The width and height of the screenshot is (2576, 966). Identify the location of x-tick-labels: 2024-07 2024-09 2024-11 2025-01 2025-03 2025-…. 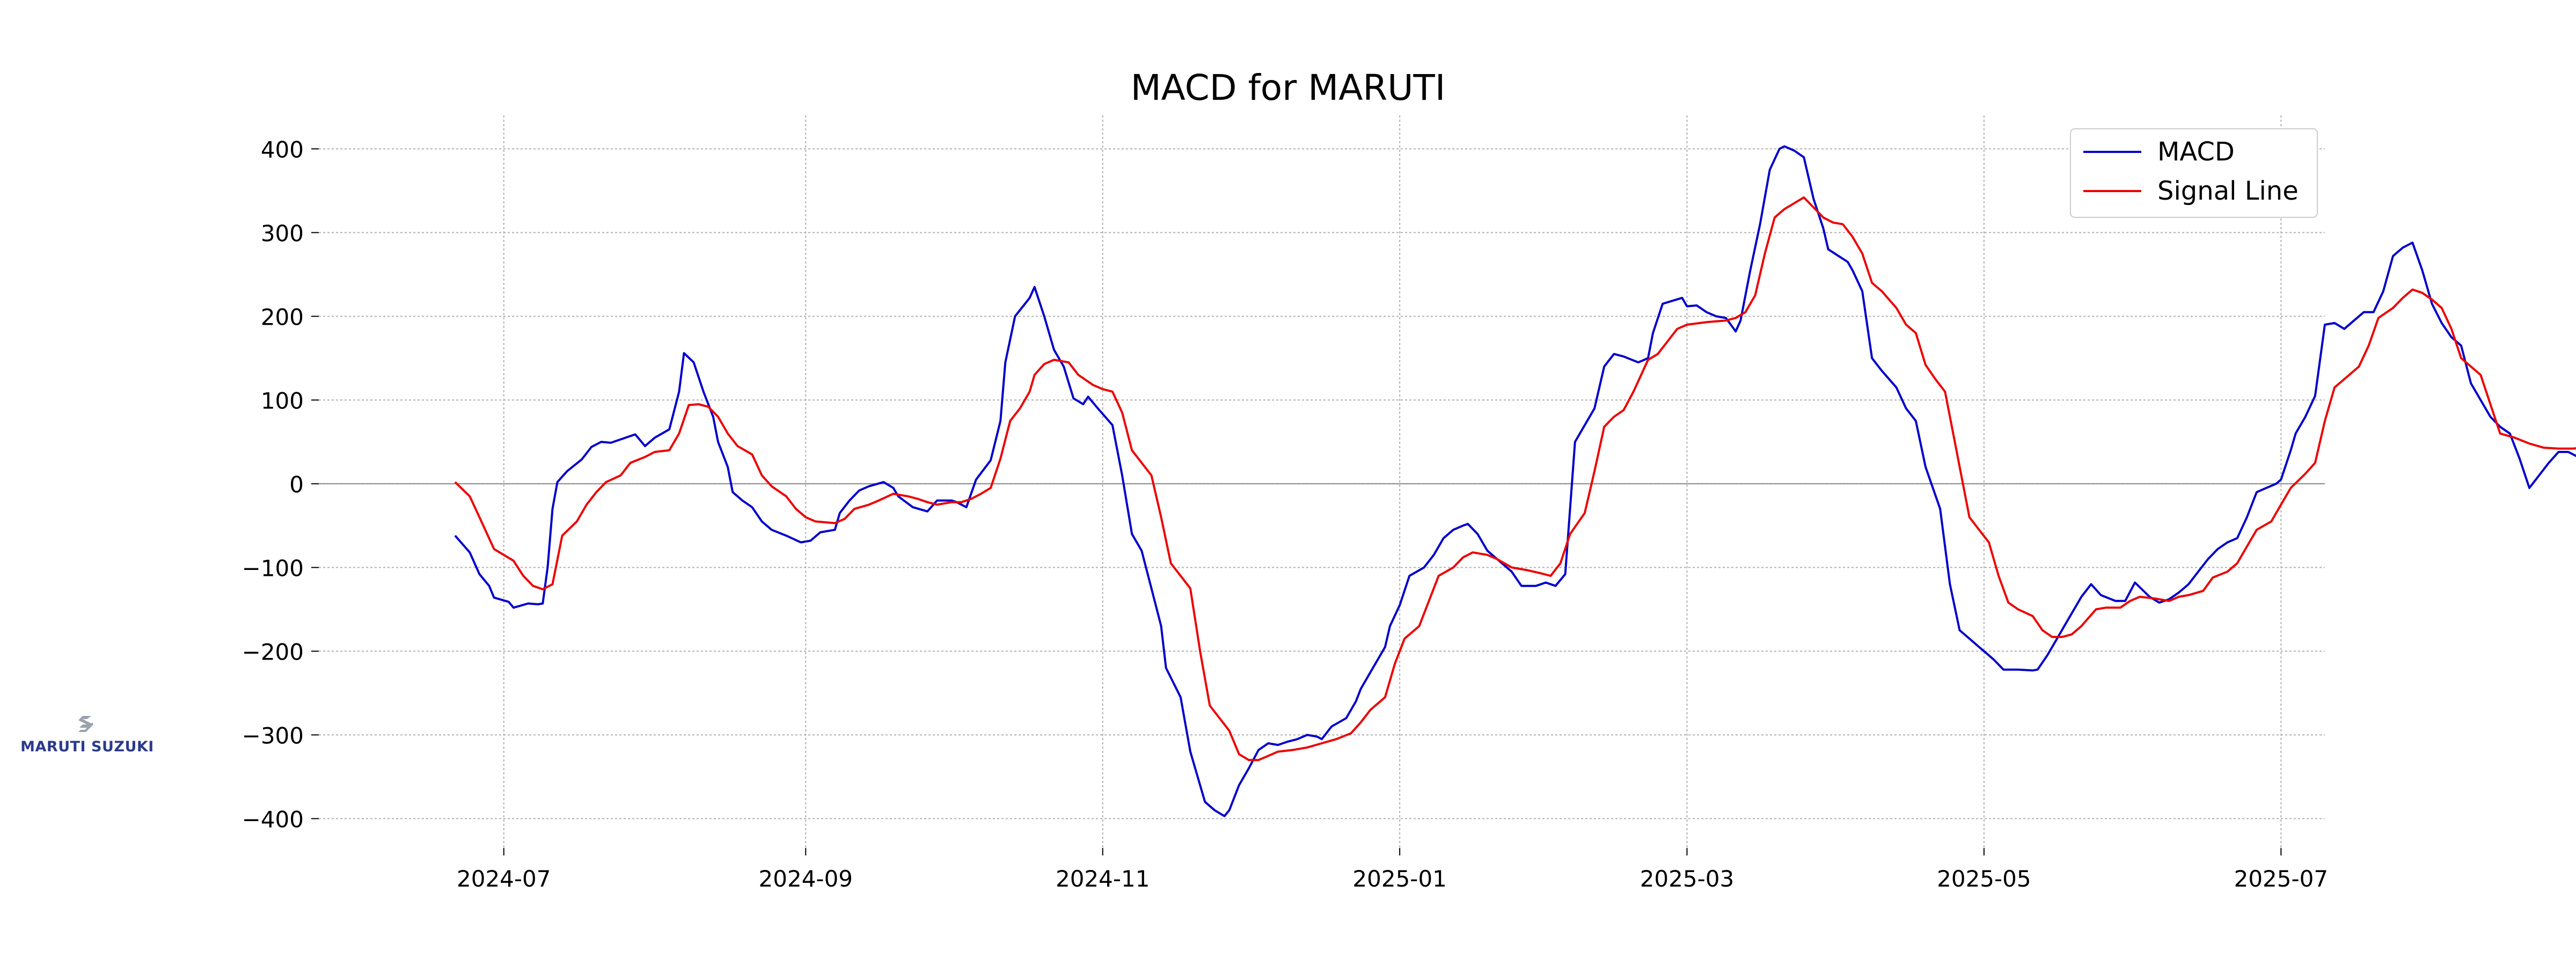
(1392, 870).